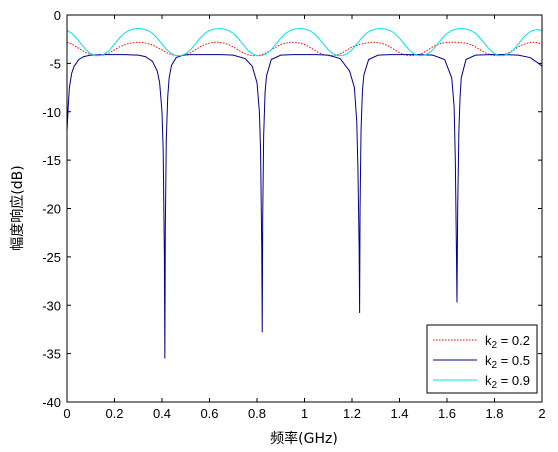  I want to click on legend-label-1: k2 = 0.2, so click(507, 342).